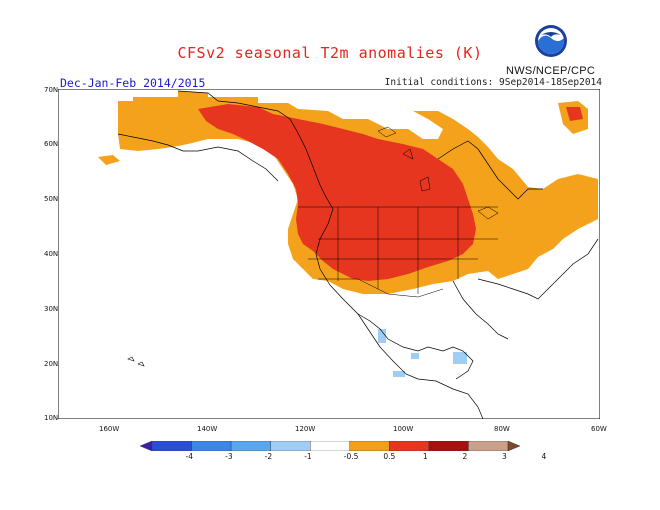  Describe the element at coordinates (308, 456) in the screenshot. I see `colorbar-tick-label: -1` at that location.